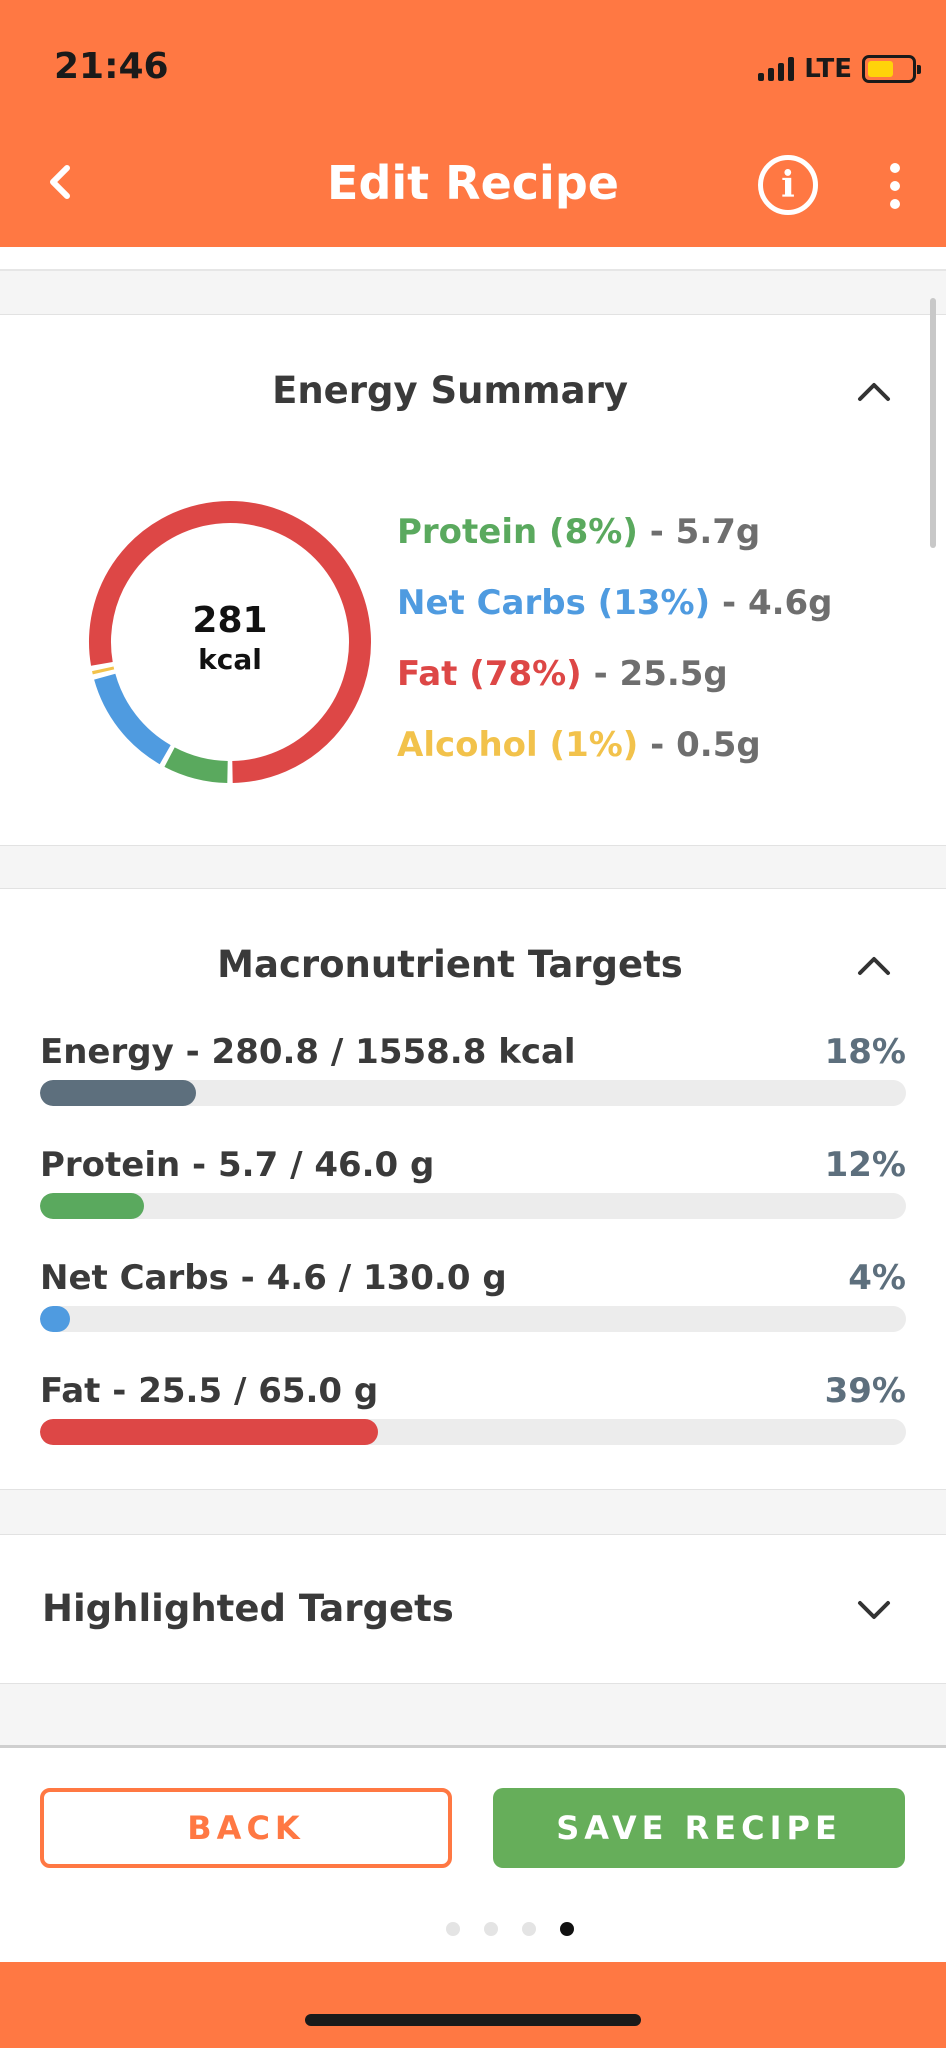 Image resolution: width=946 pixels, height=2048 pixels. I want to click on legend-protein: Protein (8%) - 5.7g, so click(579, 532).